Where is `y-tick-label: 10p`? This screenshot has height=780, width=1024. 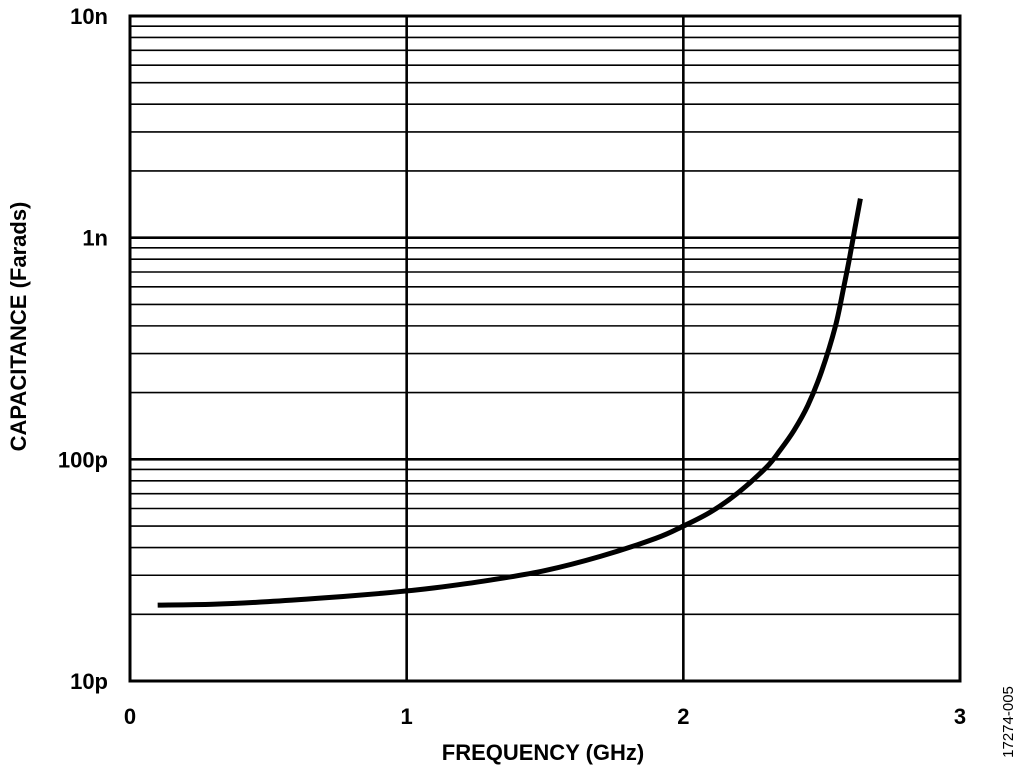 y-tick-label: 10p is located at coordinates (89, 681).